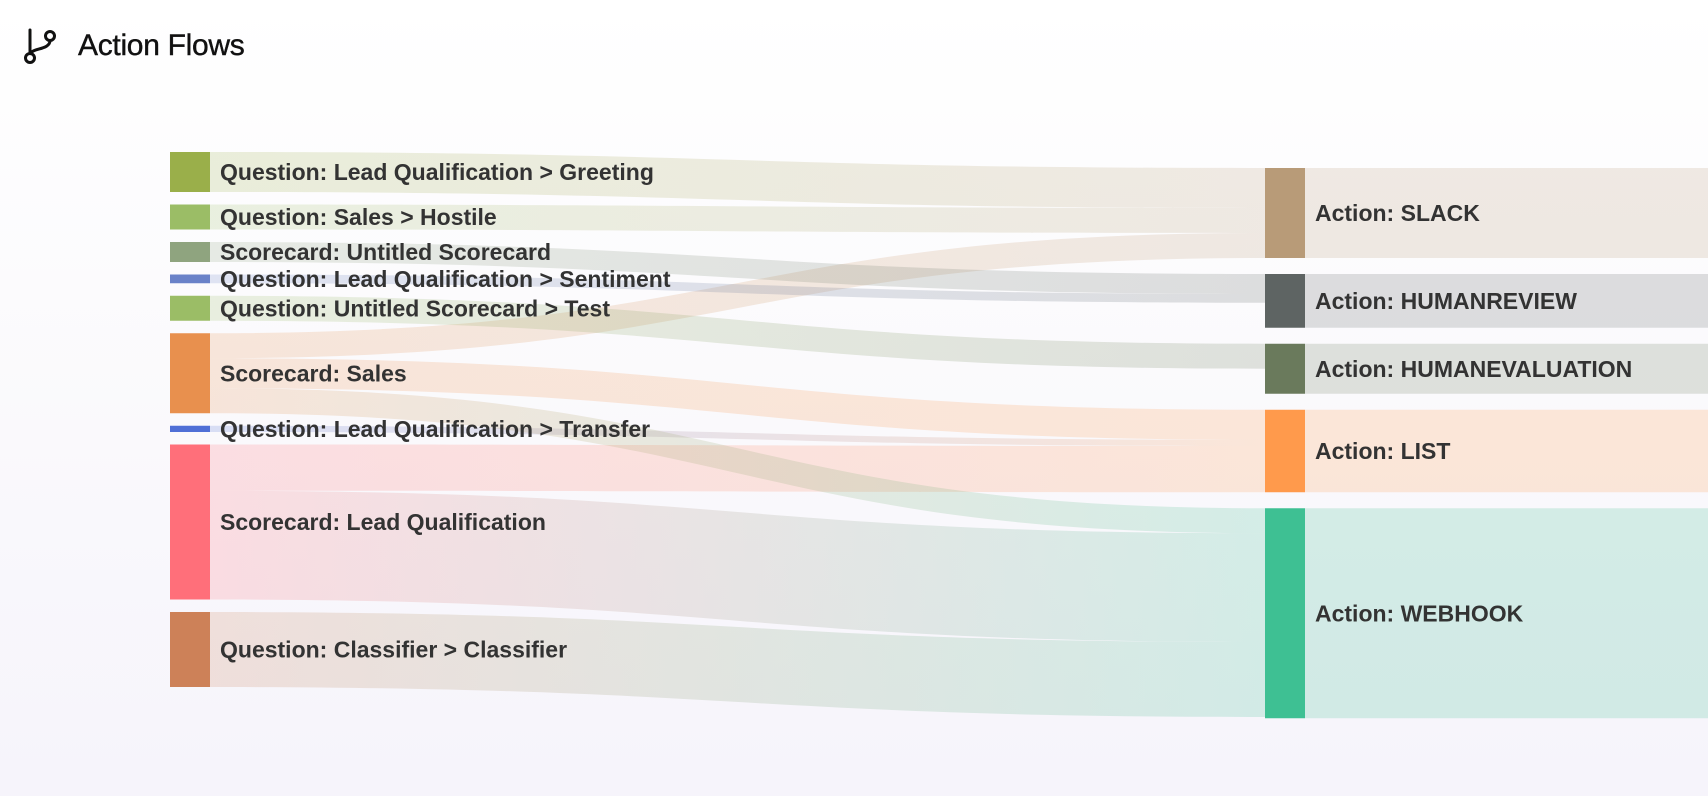 The height and width of the screenshot is (796, 1708). What do you see at coordinates (1285, 613) in the screenshot?
I see `node-bar-webhook` at bounding box center [1285, 613].